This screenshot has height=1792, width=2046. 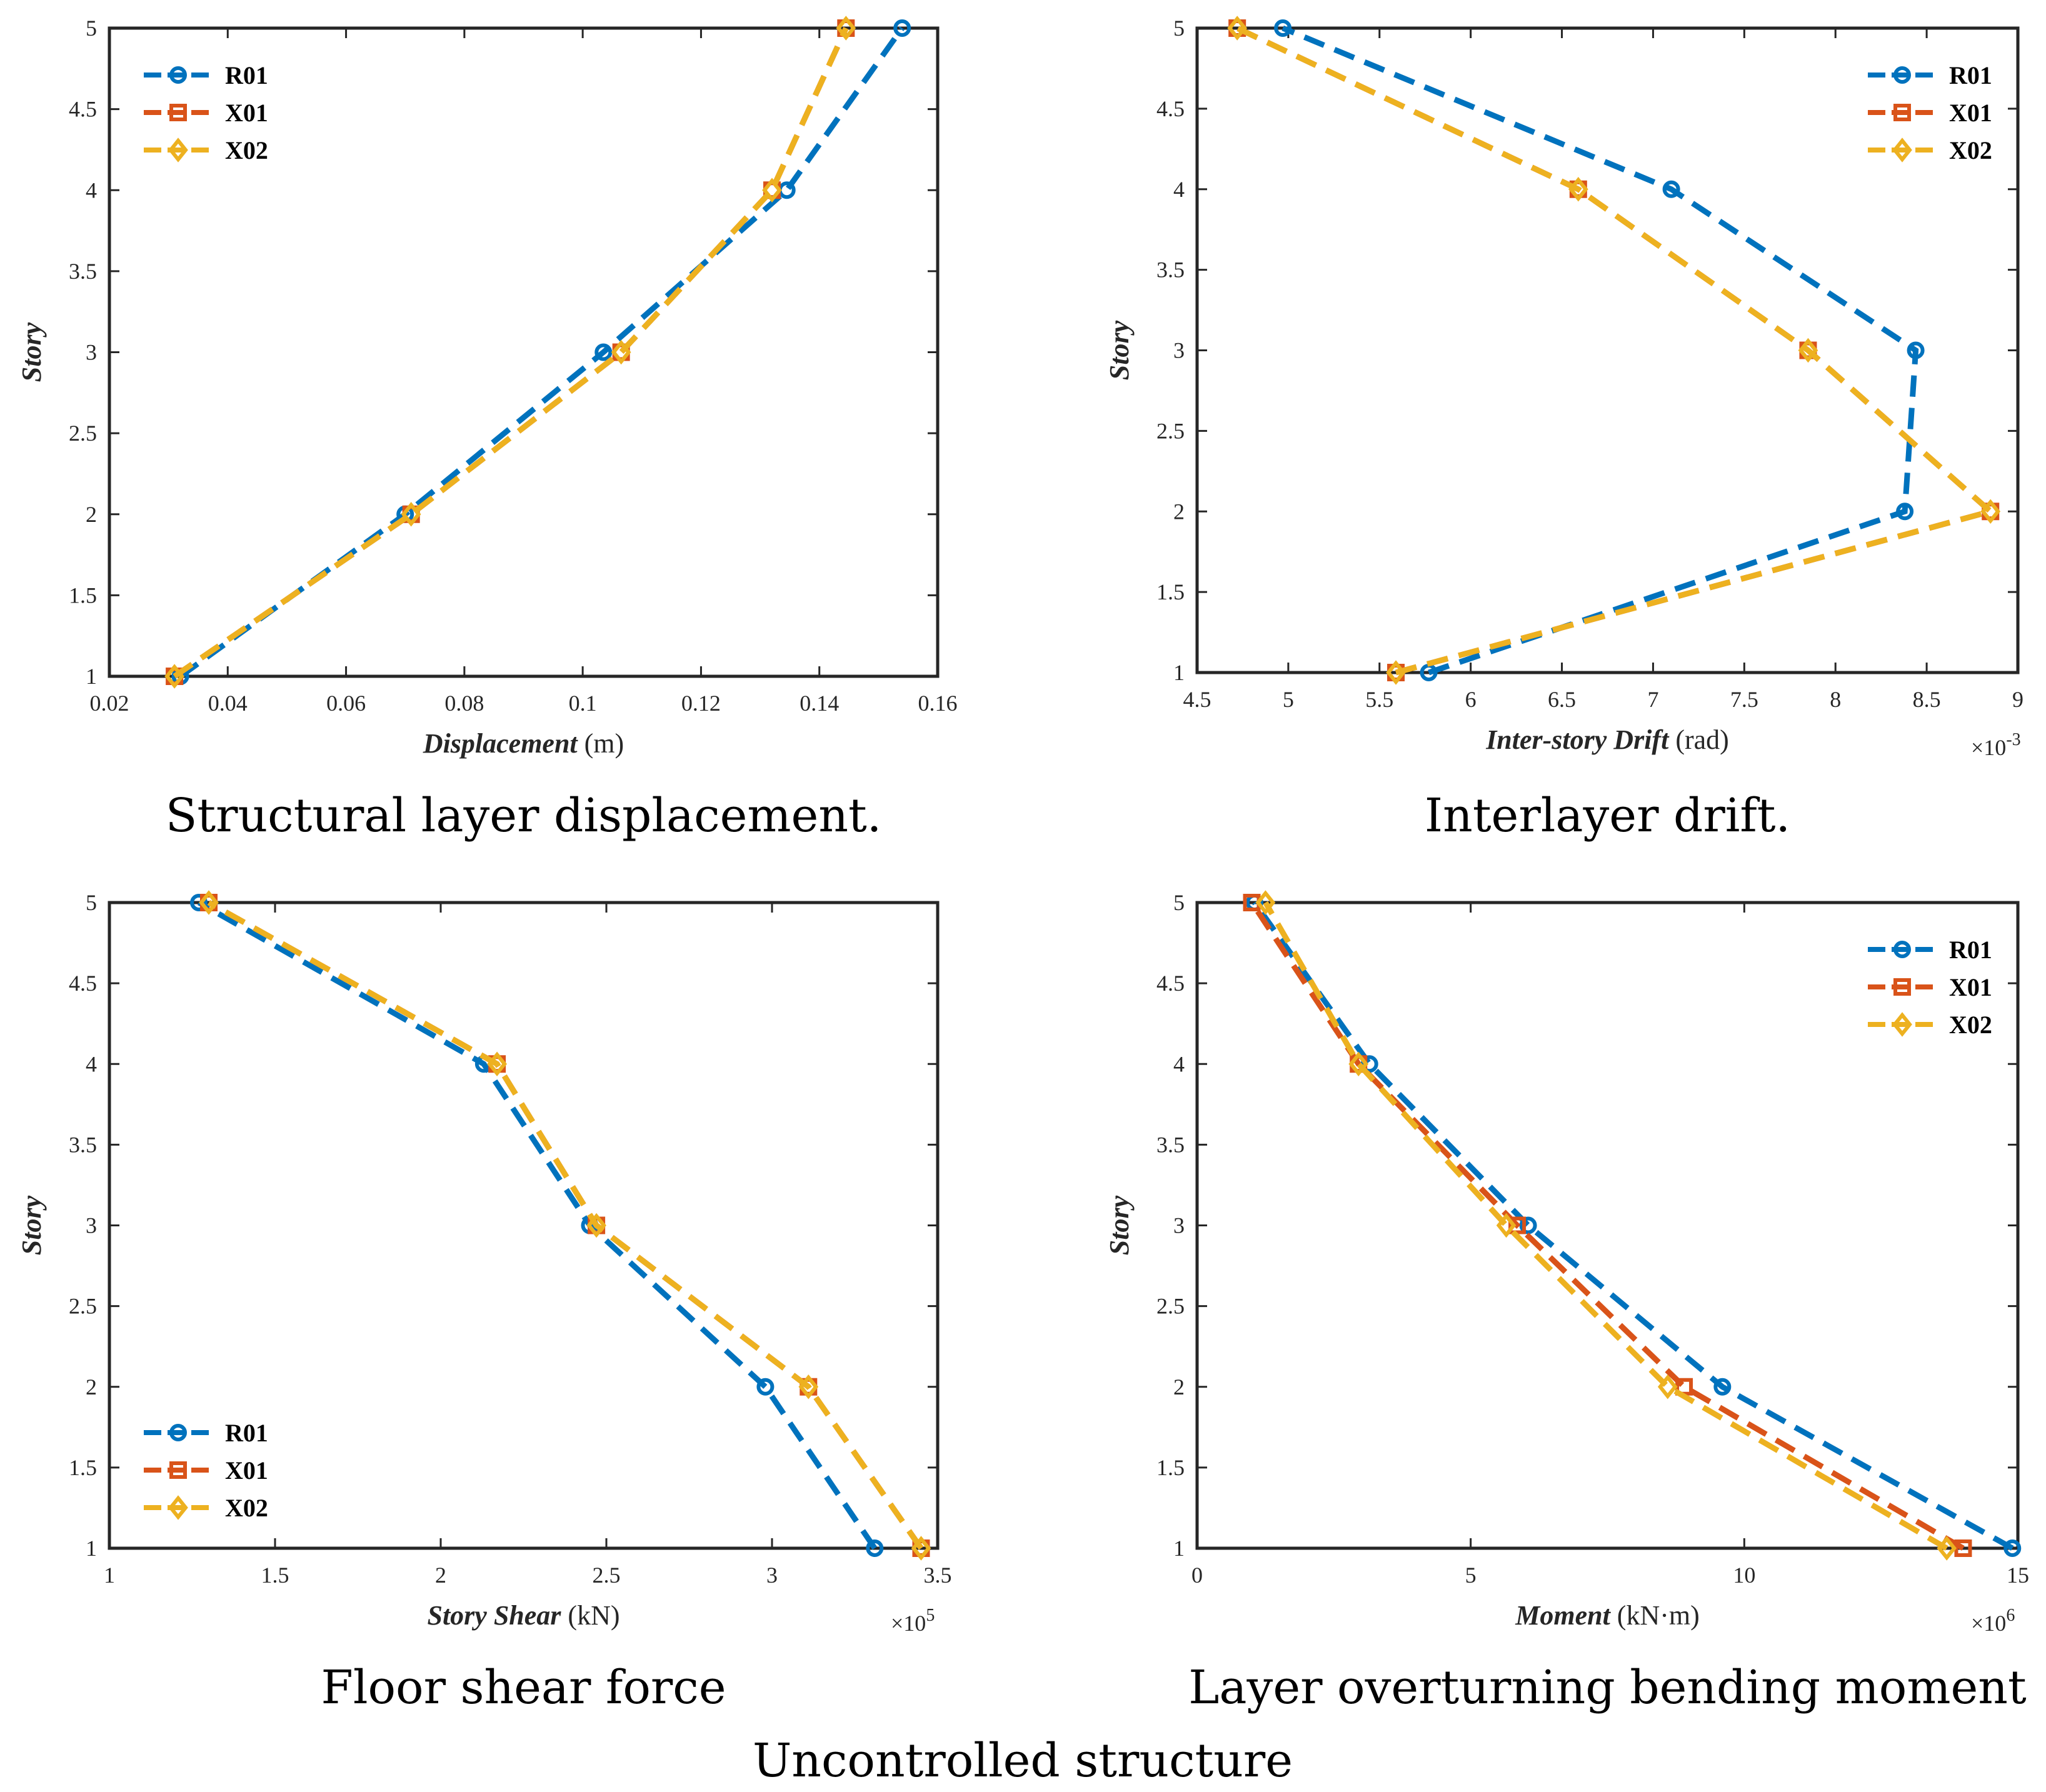 I want to click on x-tick-label: 3, so click(x=772, y=1575).